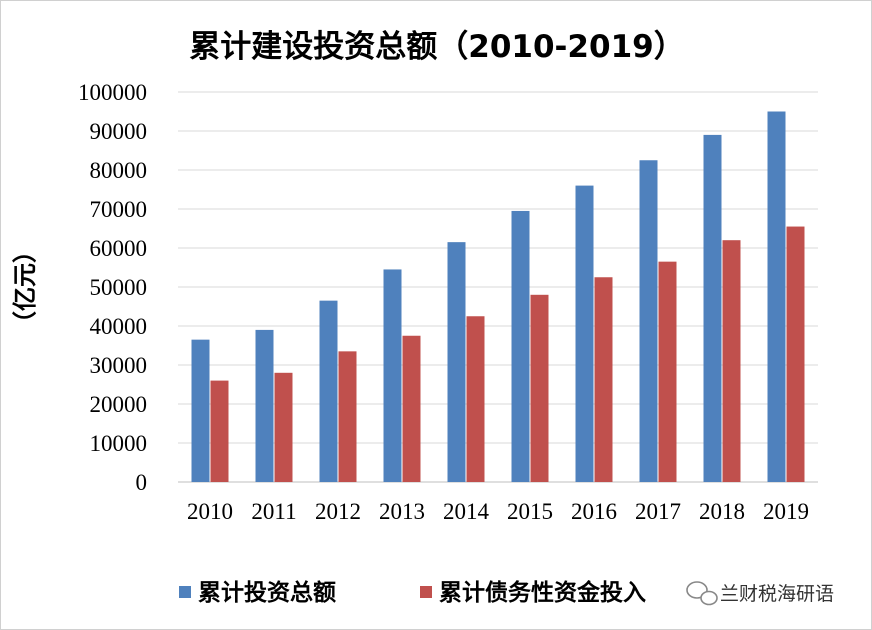  Describe the element at coordinates (412, 592) in the screenshot. I see `legend: 累计投资总额 累计债务性资金投入` at that location.